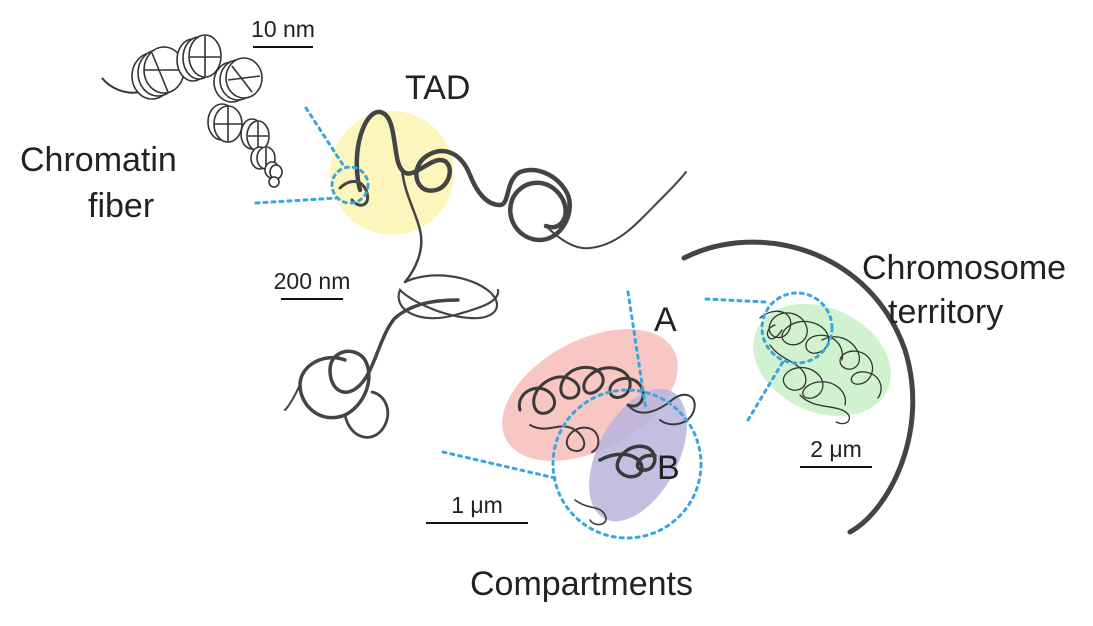  What do you see at coordinates (477, 505) in the screenshot?
I see `scale-bar-1um-label: 1 μm` at bounding box center [477, 505].